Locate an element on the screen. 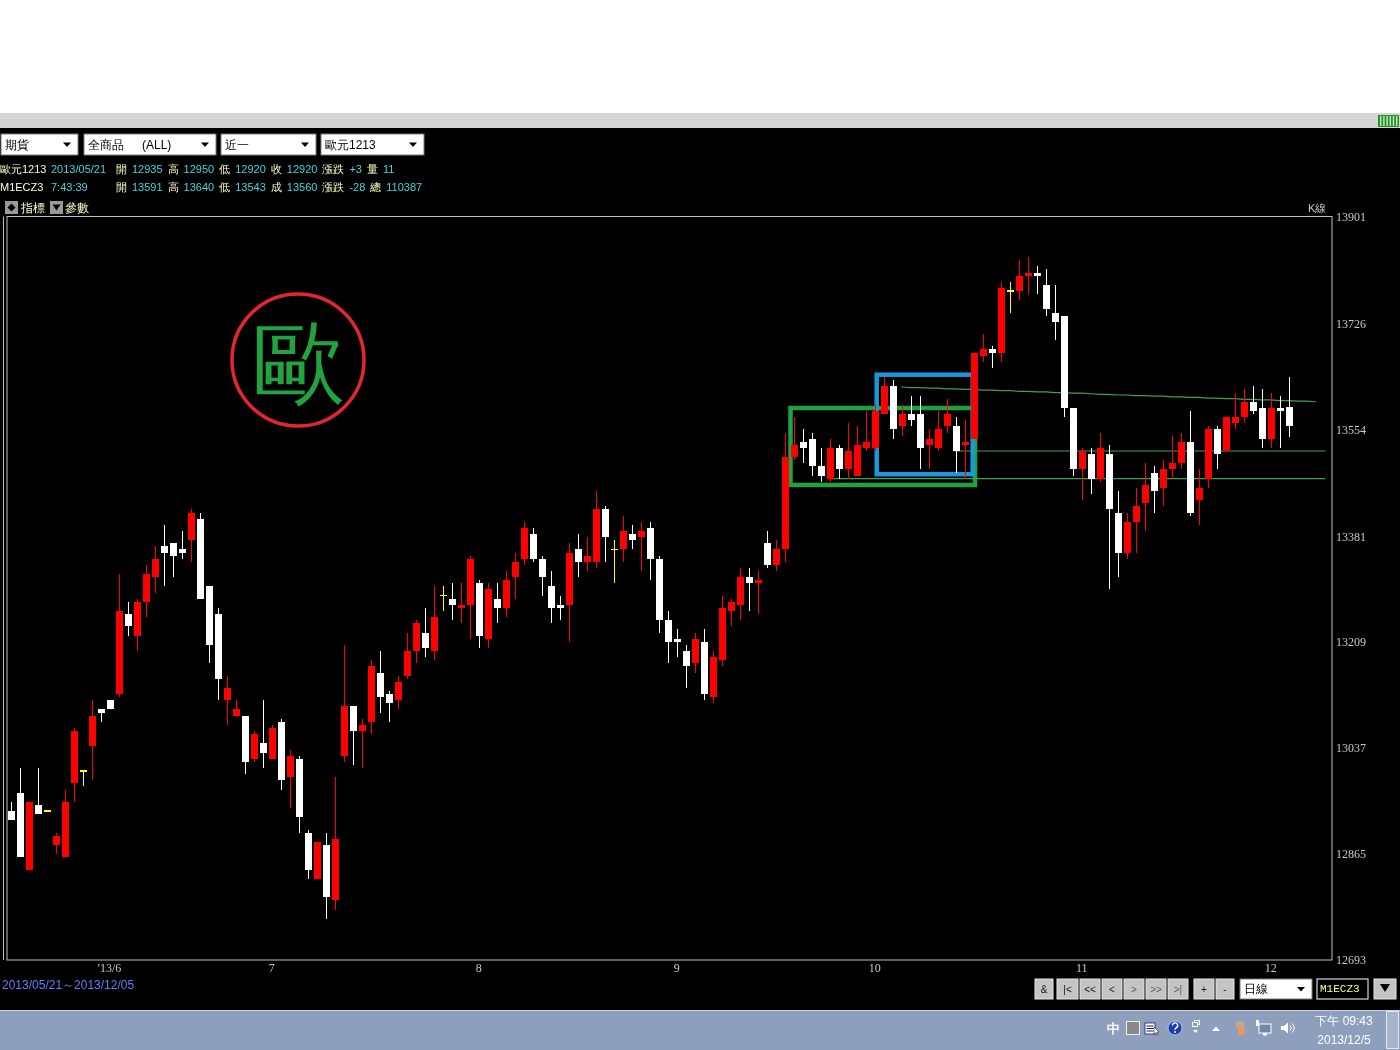 The width and height of the screenshot is (1400, 1050). x-tick-label: 11 is located at coordinates (1081, 968).